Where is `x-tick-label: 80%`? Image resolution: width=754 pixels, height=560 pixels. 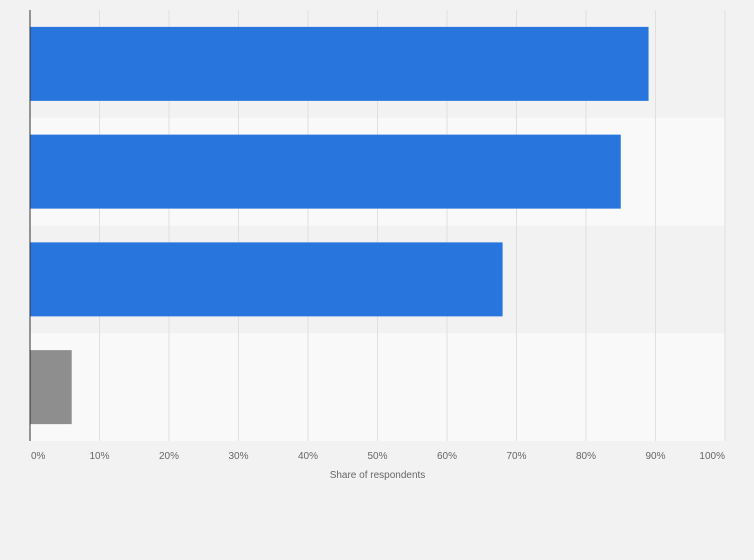 x-tick-label: 80% is located at coordinates (586, 456).